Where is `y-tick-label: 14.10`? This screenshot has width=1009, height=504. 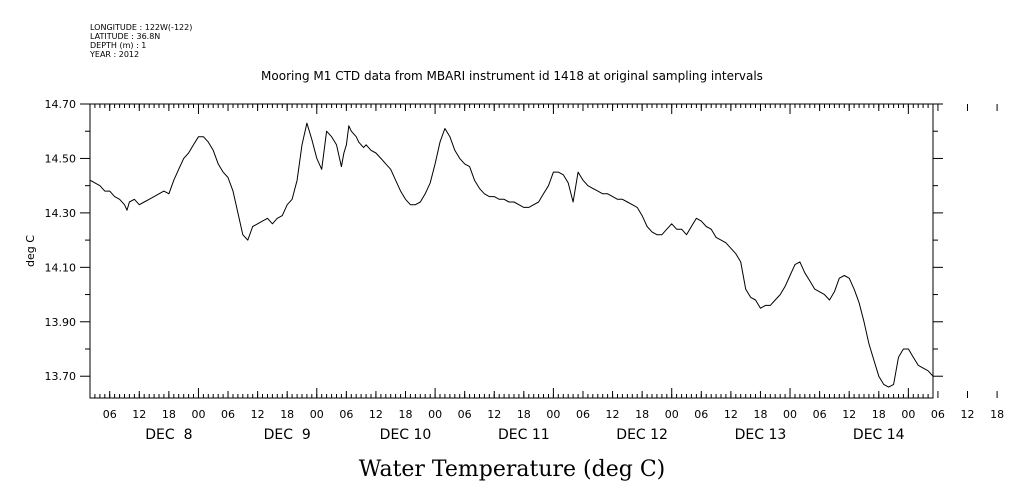
y-tick-label: 14.10 is located at coordinates (61, 267).